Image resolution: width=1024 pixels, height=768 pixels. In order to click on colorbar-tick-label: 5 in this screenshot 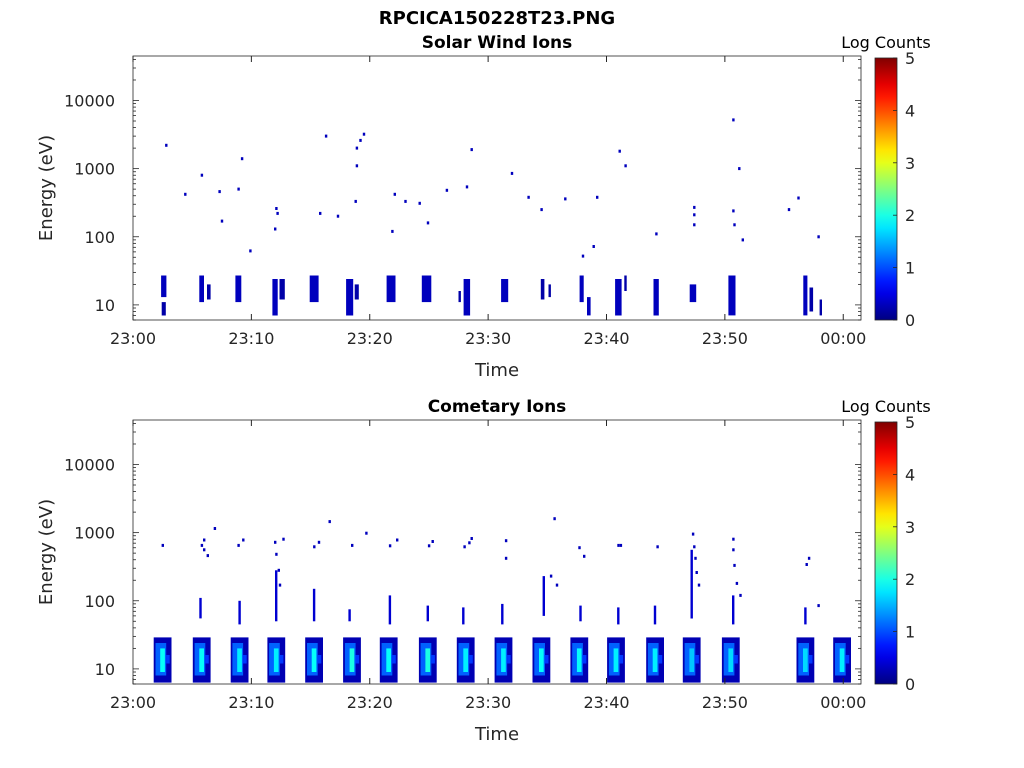, I will do `click(910, 422)`.